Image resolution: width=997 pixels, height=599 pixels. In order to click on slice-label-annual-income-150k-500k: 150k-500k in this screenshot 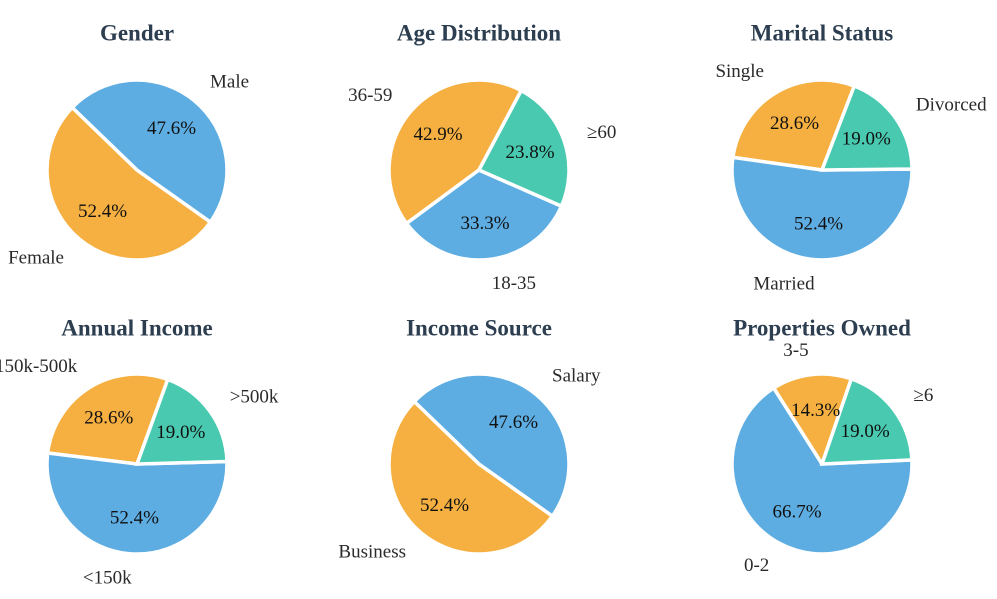, I will do `click(39, 366)`.